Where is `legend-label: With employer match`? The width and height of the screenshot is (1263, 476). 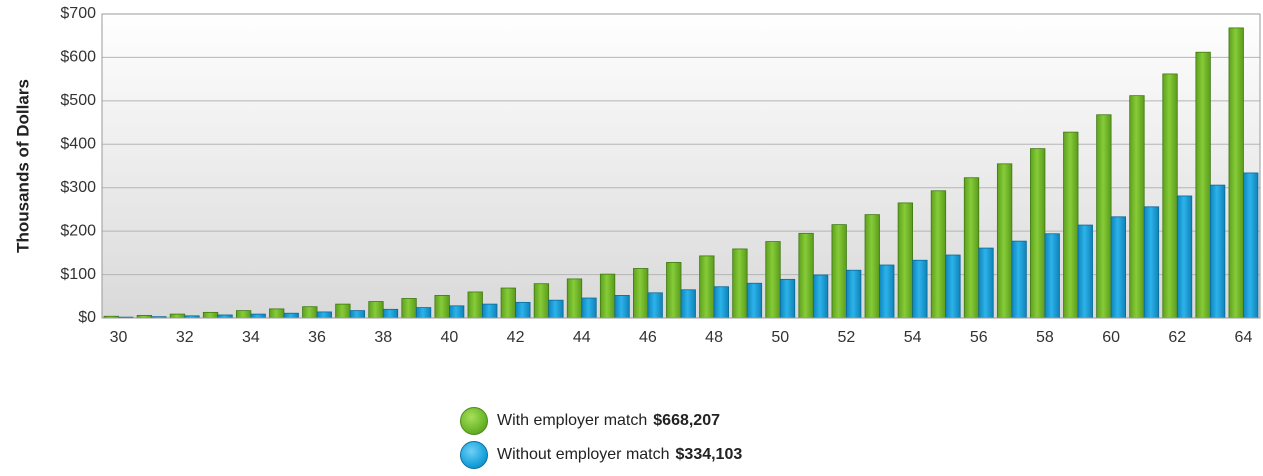
legend-label: With employer match is located at coordinates (572, 420).